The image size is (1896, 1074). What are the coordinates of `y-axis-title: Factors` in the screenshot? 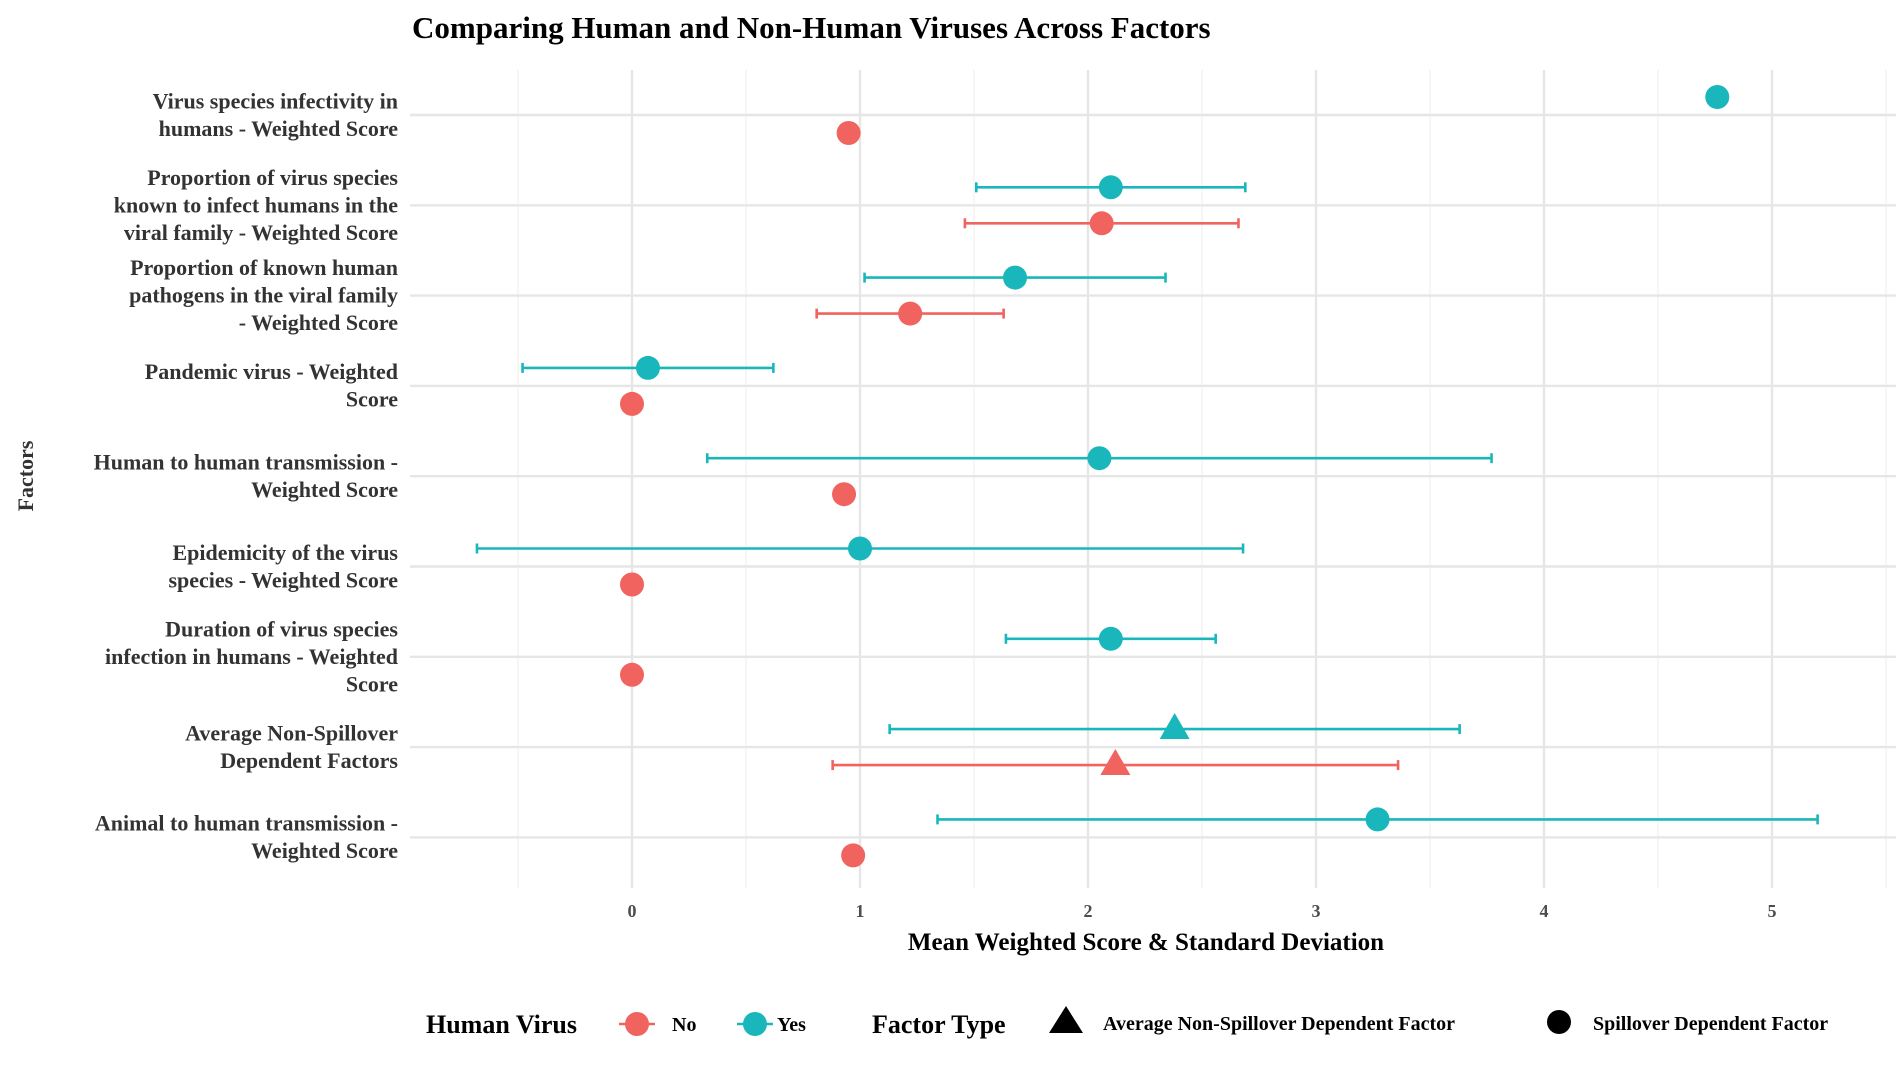 It's located at (25, 475).